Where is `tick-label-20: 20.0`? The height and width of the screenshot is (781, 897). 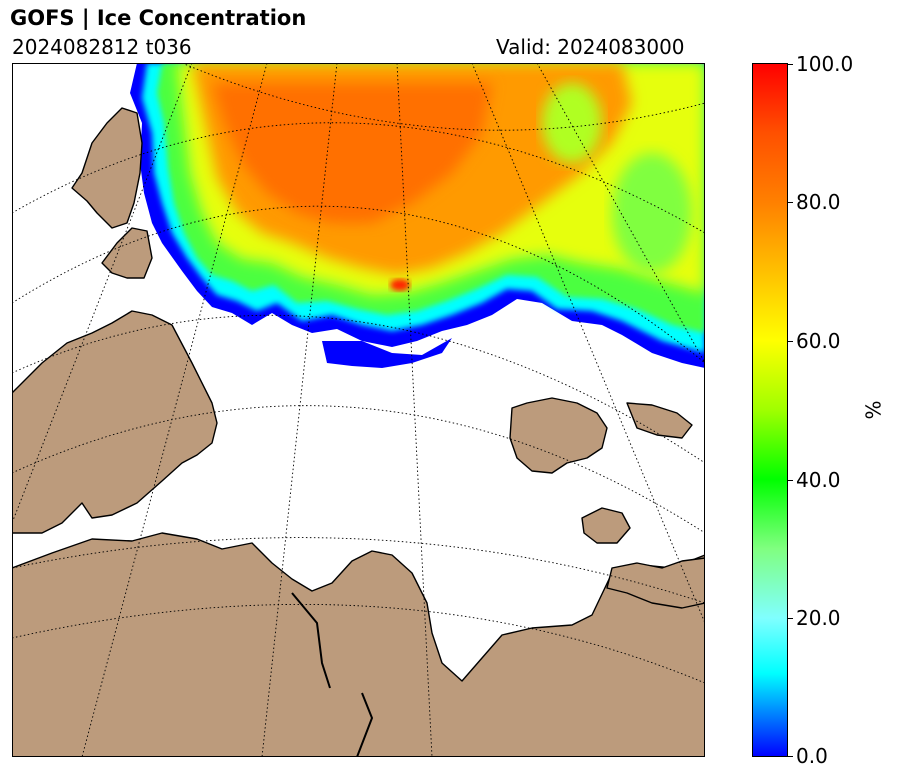
tick-label-20: 20.0 is located at coordinates (818, 618).